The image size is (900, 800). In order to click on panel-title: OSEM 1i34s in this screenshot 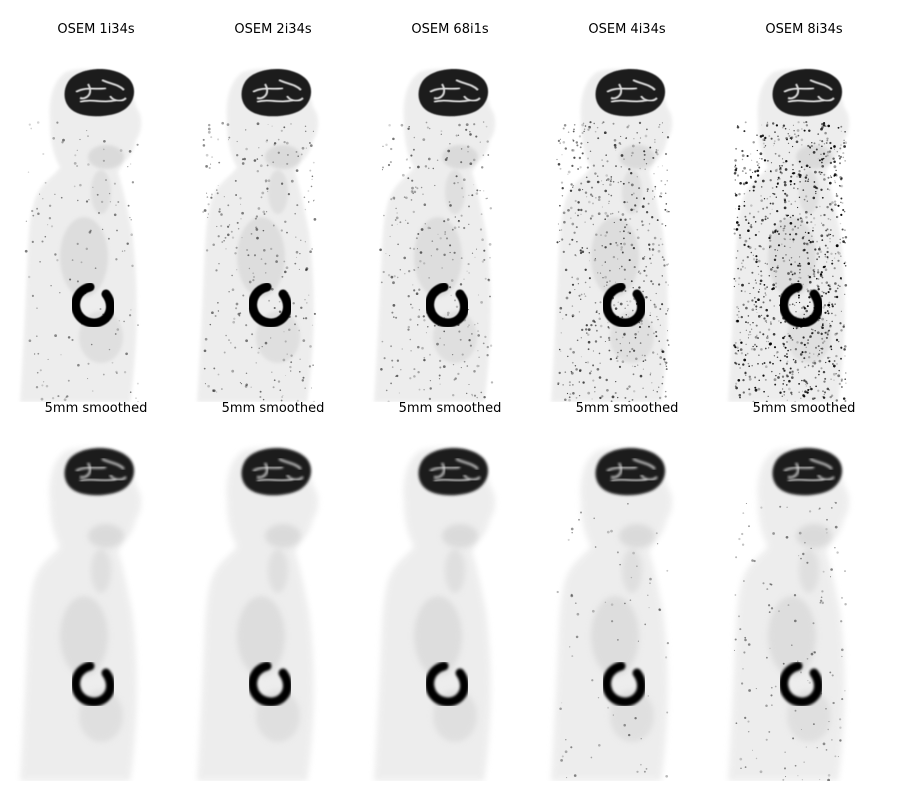, I will do `click(96, 30)`.